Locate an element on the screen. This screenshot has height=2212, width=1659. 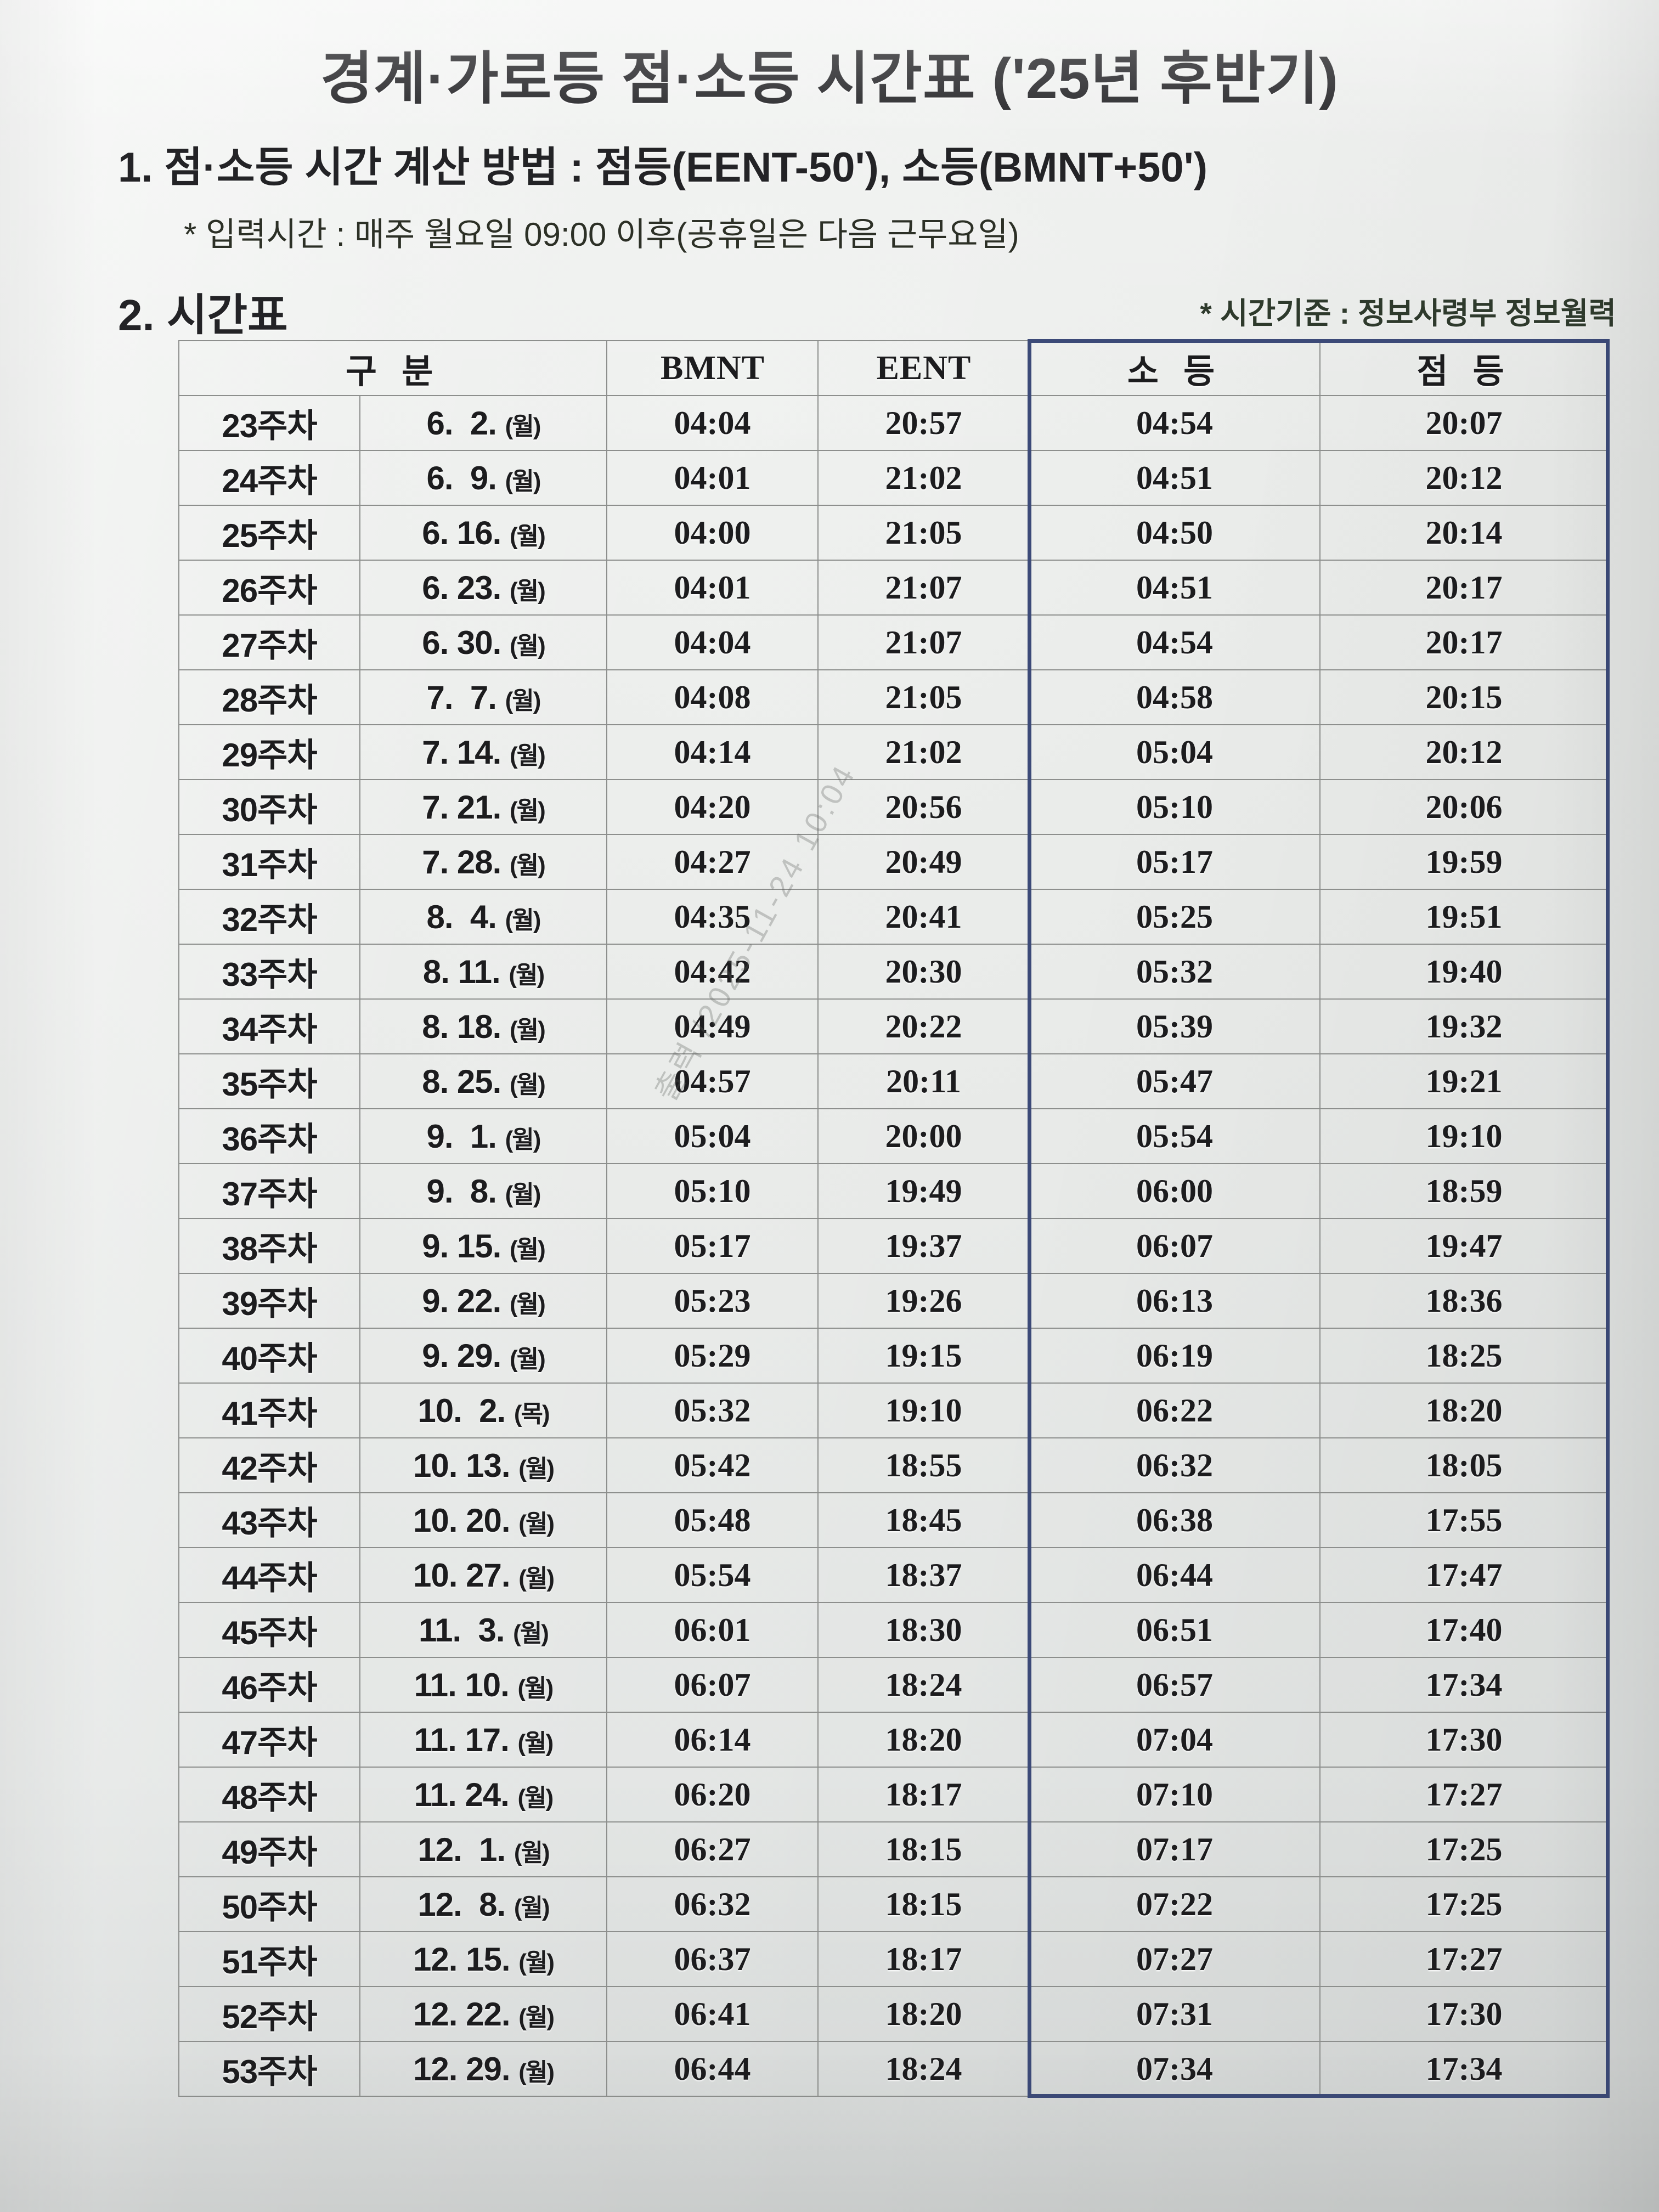
table-row: 52주차 12. 22. (월) 06:41 18:20 07:31 17:30 is located at coordinates (893, 2014).